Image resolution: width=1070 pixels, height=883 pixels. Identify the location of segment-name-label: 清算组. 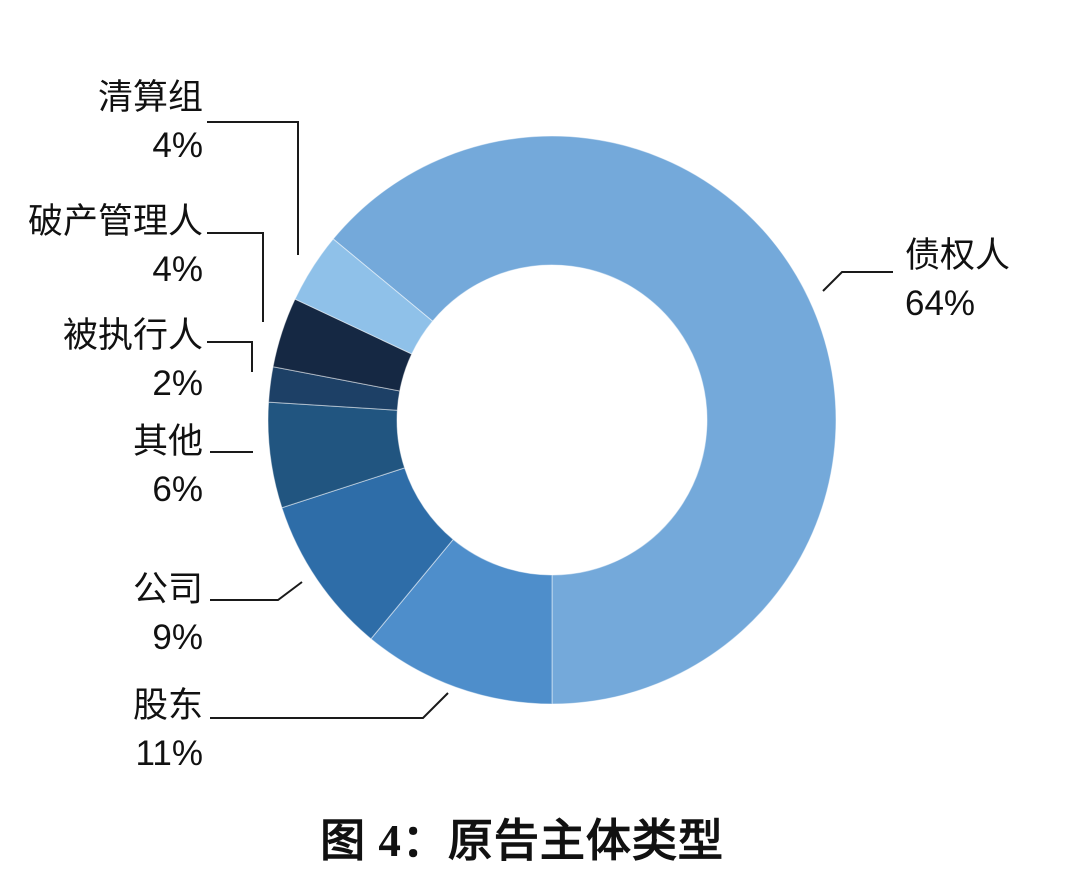
(150, 97).